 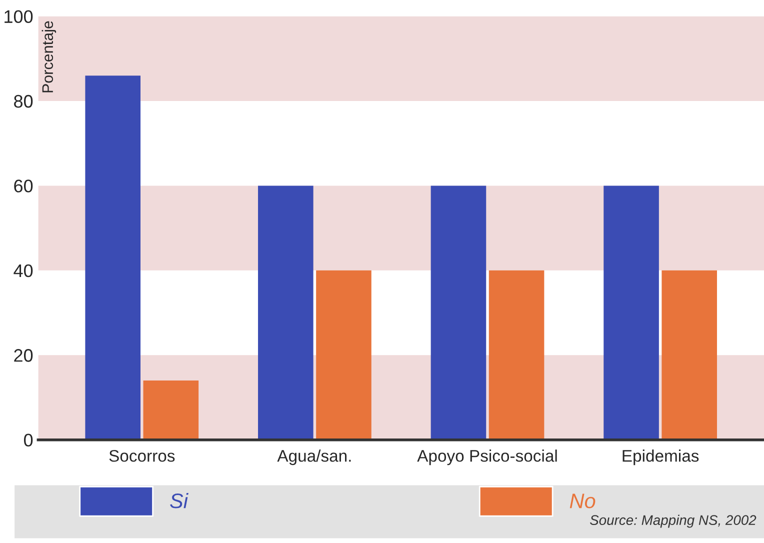 What do you see at coordinates (487, 458) in the screenshot?
I see `x-tick-label: Apoyo Psico-social` at bounding box center [487, 458].